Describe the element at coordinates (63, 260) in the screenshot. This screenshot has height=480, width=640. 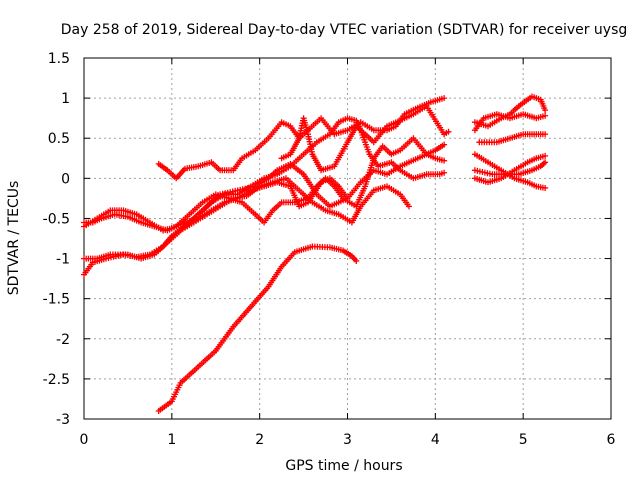
I see `y-tick-label: -1` at that location.